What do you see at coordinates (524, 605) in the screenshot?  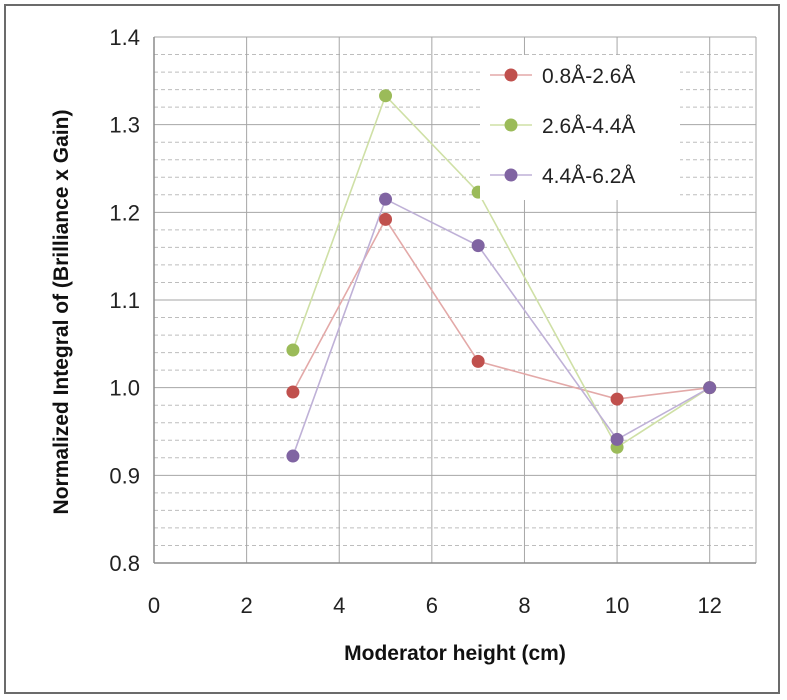 I see `x-tick-label: 8` at bounding box center [524, 605].